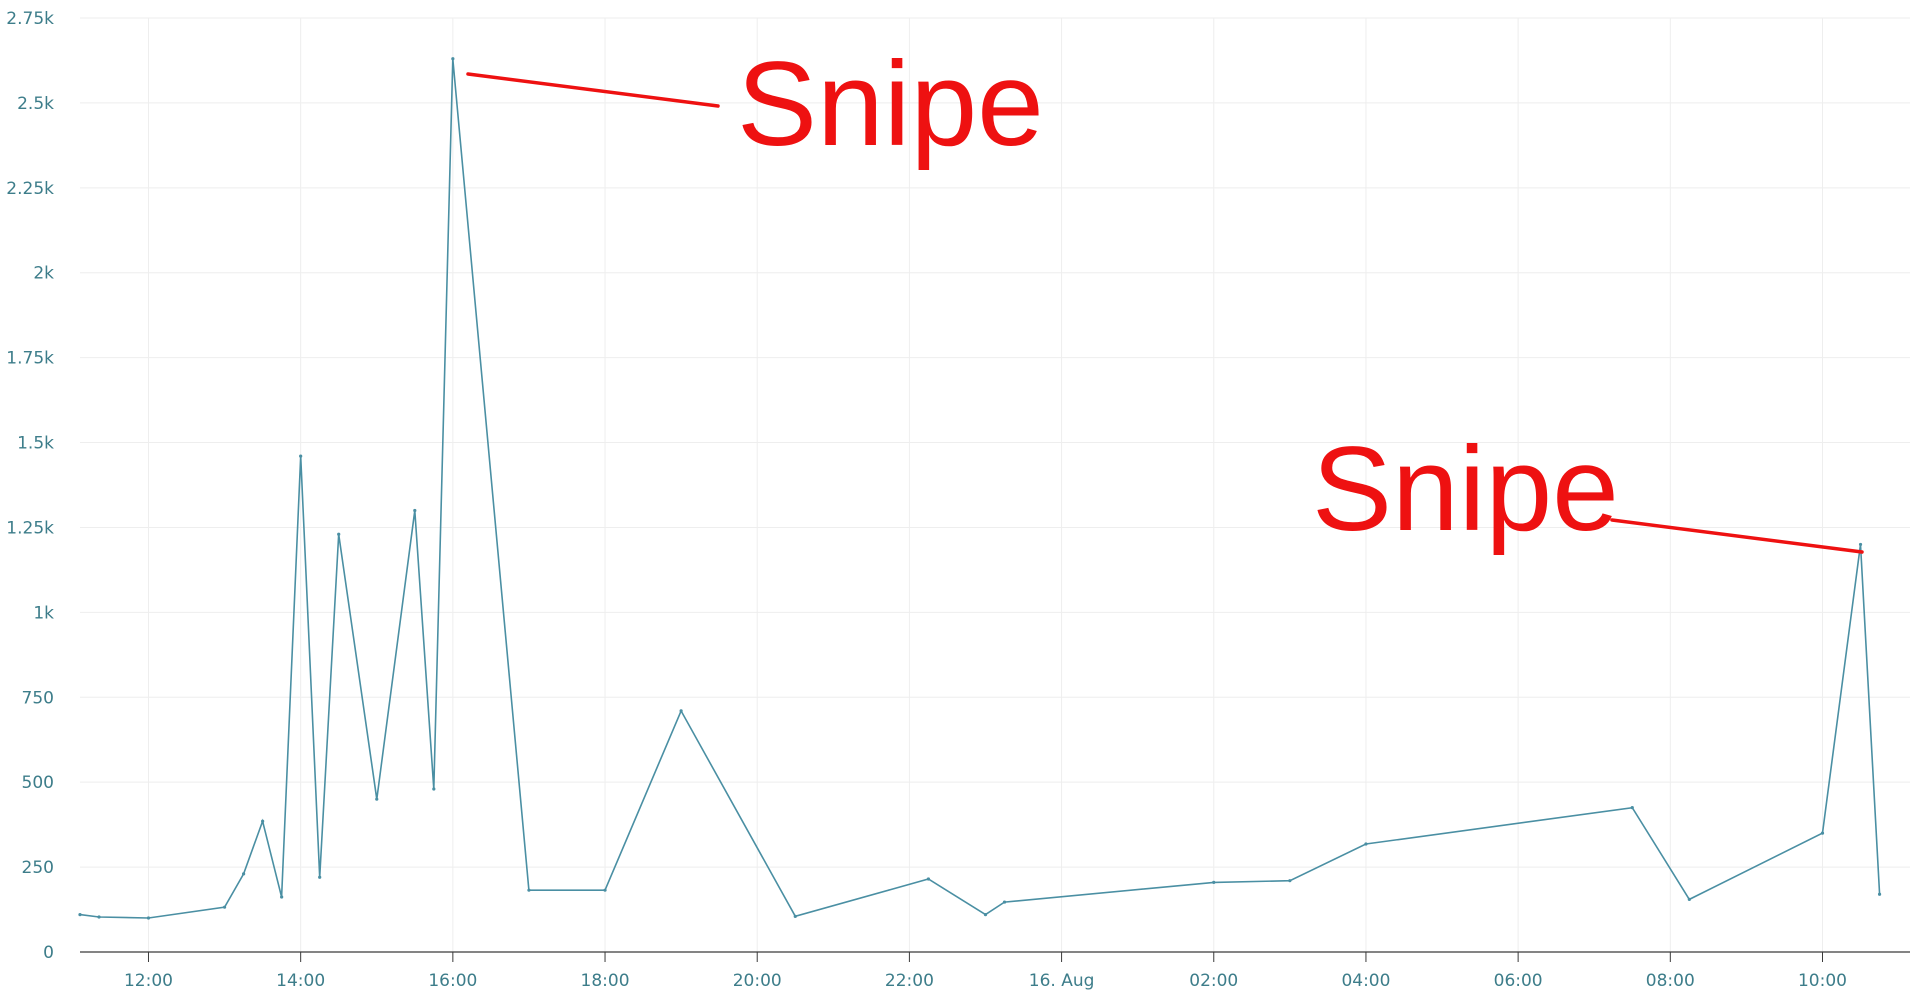 This screenshot has width=1920, height=995. What do you see at coordinates (1518, 981) in the screenshot?
I see `x-tick-label: 06:00` at bounding box center [1518, 981].